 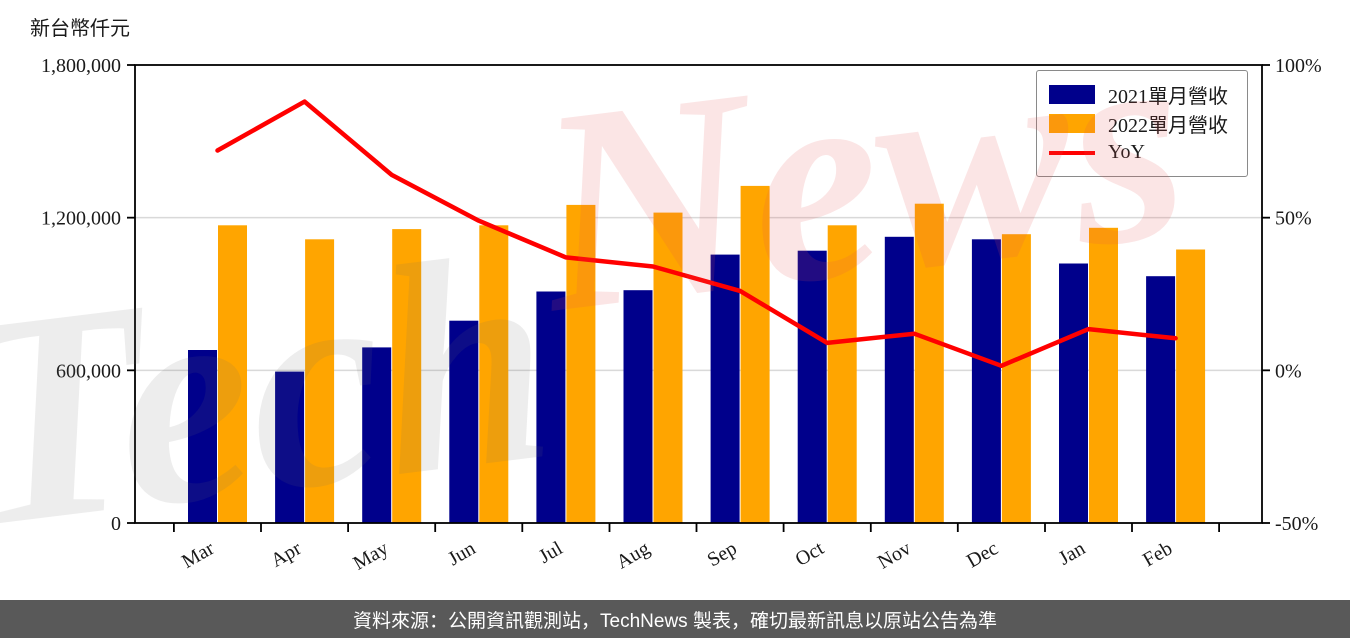 What do you see at coordinates (1126, 152) in the screenshot?
I see `legend-label-yoy: YoY` at bounding box center [1126, 152].